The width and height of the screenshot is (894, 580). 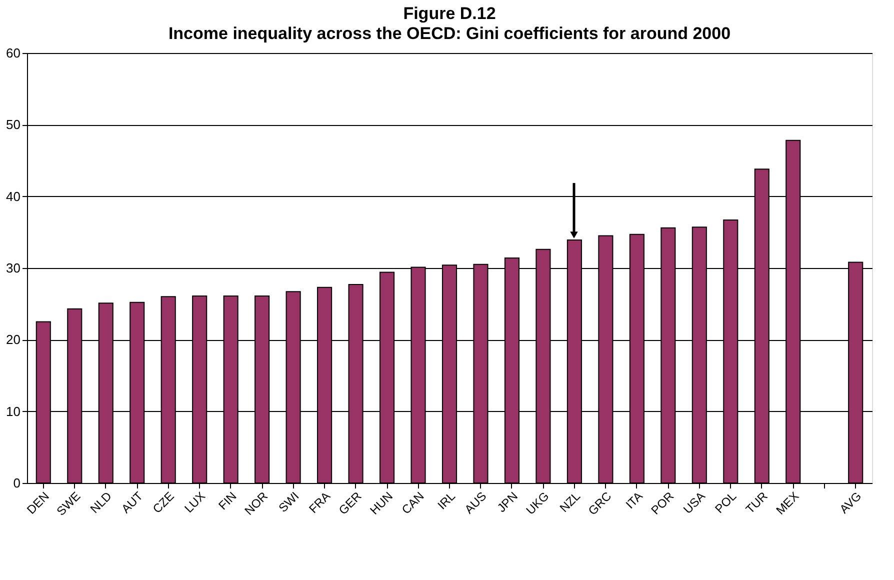 What do you see at coordinates (634, 500) in the screenshot?
I see `x-tick-label: ITA` at bounding box center [634, 500].